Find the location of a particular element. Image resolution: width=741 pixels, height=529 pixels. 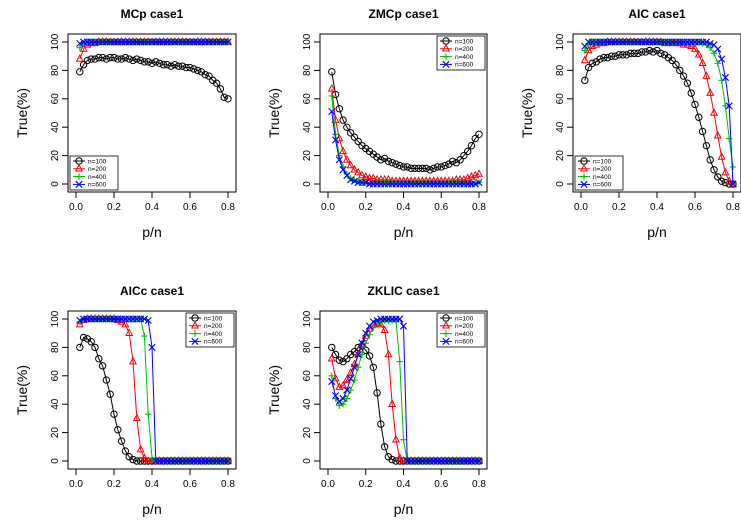

legend-label: n=200 is located at coordinates (464, 49).